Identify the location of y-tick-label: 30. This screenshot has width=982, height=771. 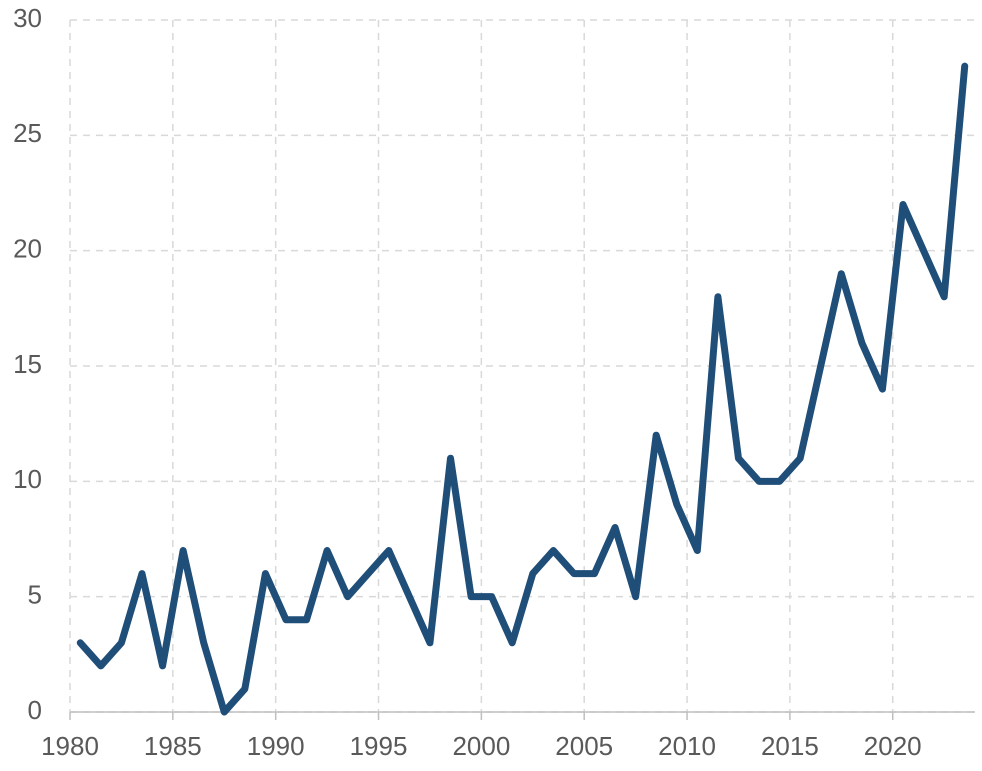
(27, 18).